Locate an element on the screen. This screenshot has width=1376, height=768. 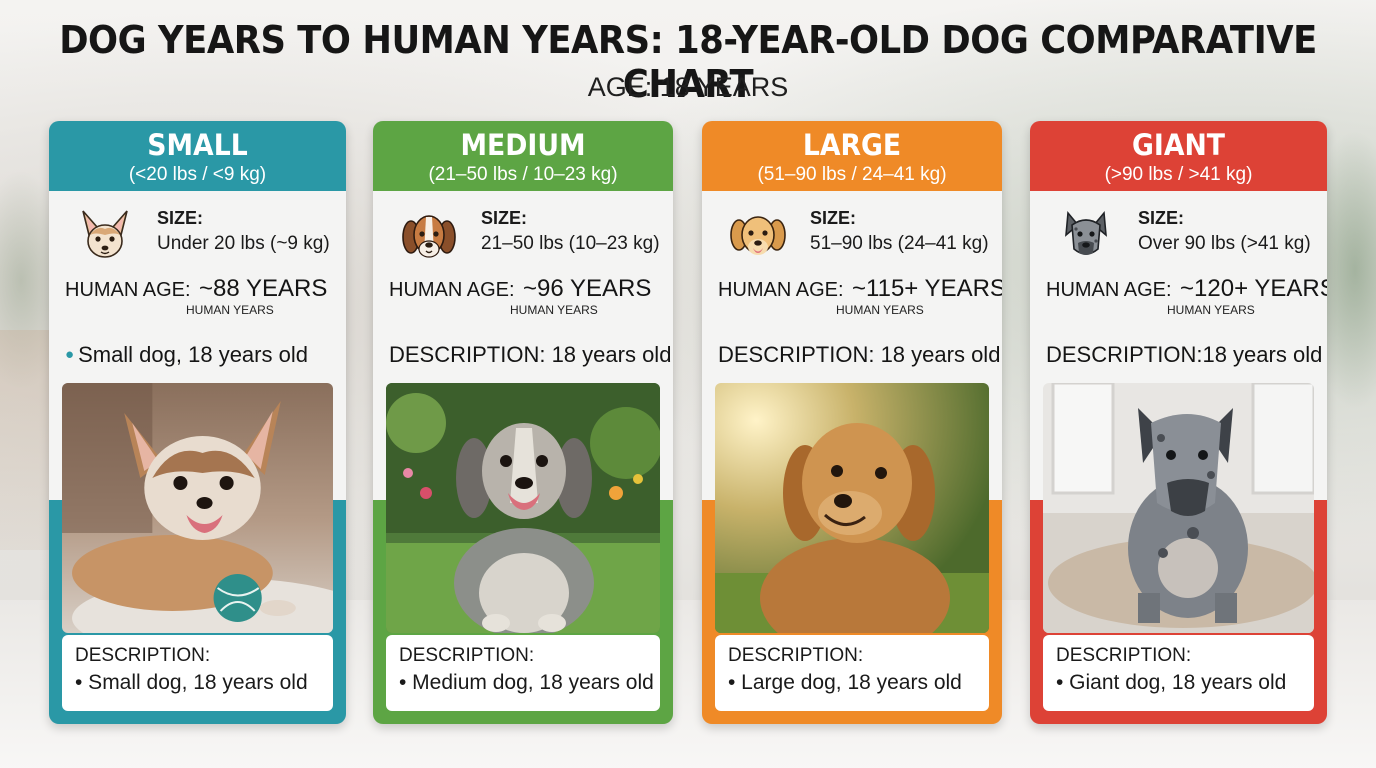
card-header: SMALL (<20 lbs / <9 kg) is located at coordinates (197, 156).